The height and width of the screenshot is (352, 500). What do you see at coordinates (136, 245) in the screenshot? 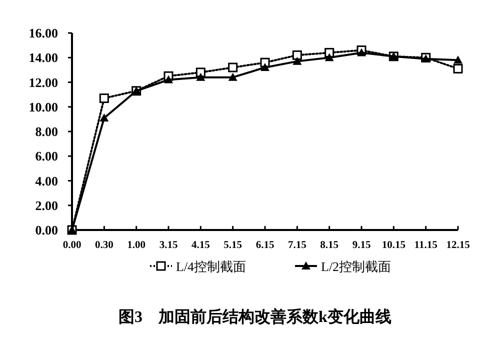
I see `x-tick-label: 1.00` at bounding box center [136, 245].